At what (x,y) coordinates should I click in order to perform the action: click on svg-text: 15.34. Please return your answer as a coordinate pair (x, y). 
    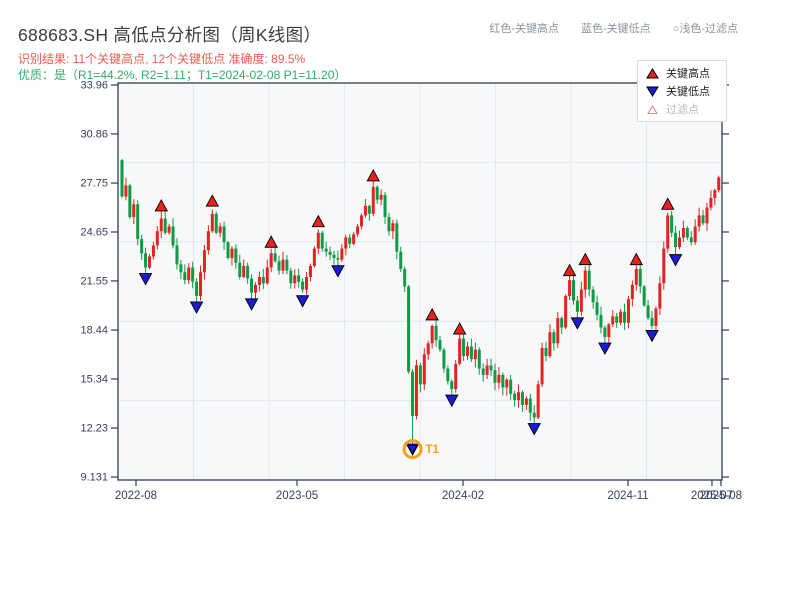
    Looking at the image, I should click on (94, 379).